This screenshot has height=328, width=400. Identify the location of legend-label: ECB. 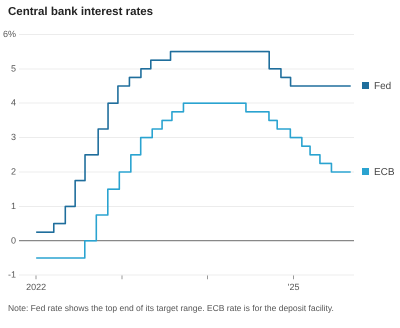
(384, 172).